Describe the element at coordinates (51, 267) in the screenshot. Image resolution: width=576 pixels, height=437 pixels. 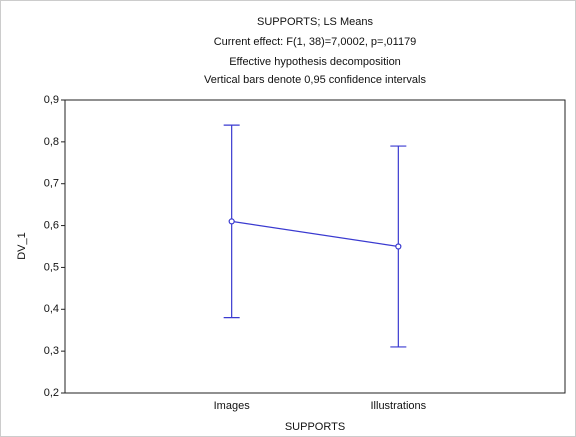
I see `y-tick-label: 0,5` at that location.